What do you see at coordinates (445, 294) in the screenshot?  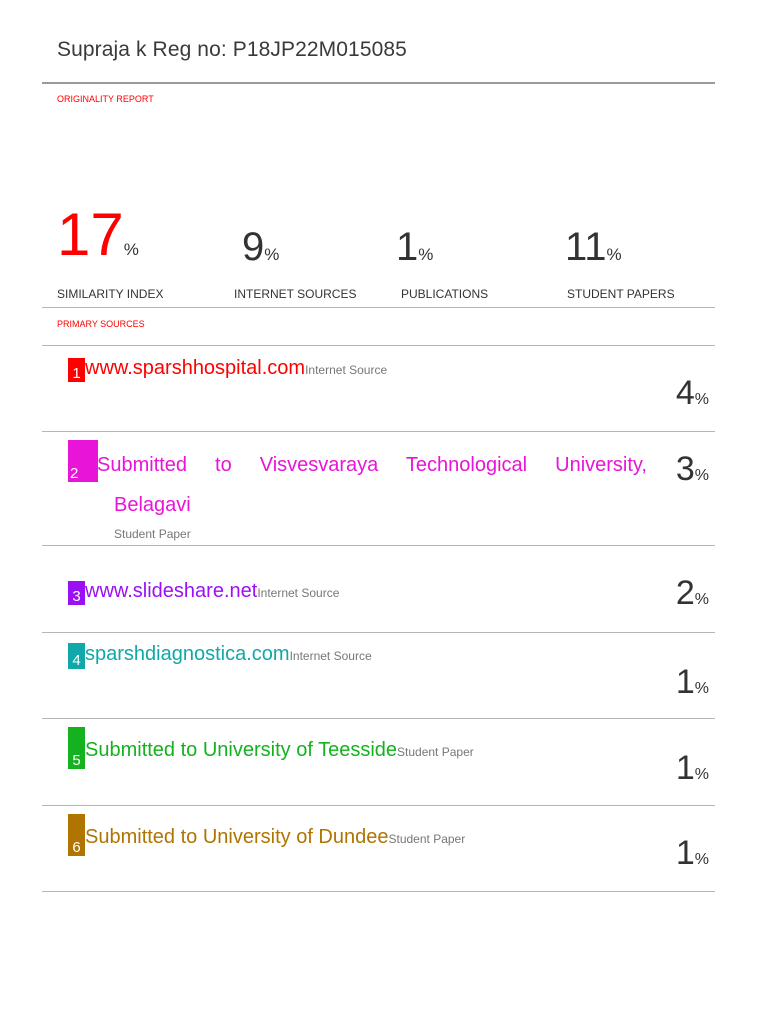 I see `publications-label: PUBLICATIONS` at bounding box center [445, 294].